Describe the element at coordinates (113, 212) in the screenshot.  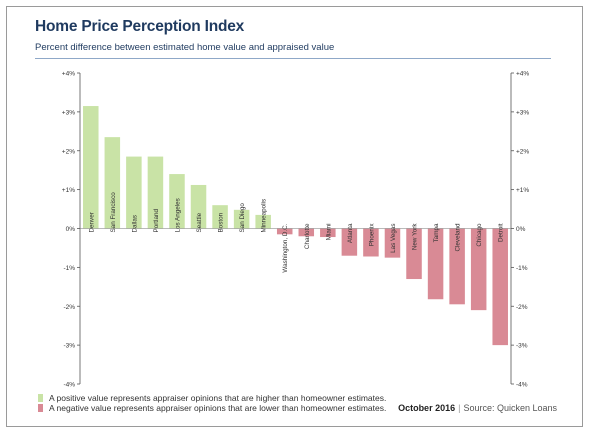
I see `category-label: San Francisco` at that location.